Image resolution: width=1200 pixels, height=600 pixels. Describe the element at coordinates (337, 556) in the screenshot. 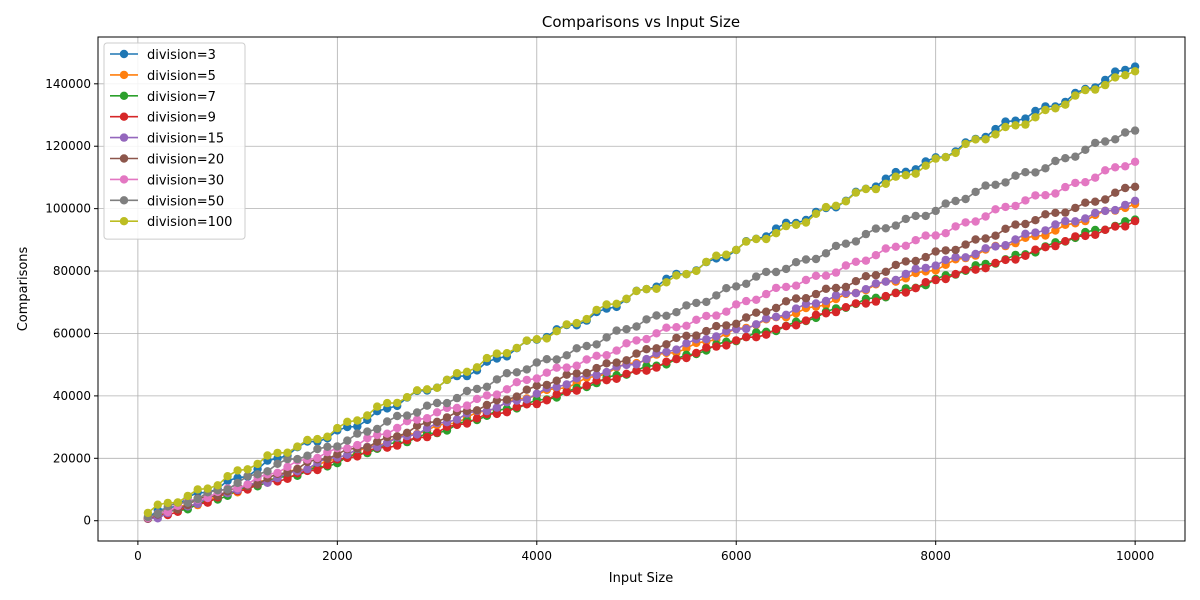

I see `x-tick-label: 2000` at that location.